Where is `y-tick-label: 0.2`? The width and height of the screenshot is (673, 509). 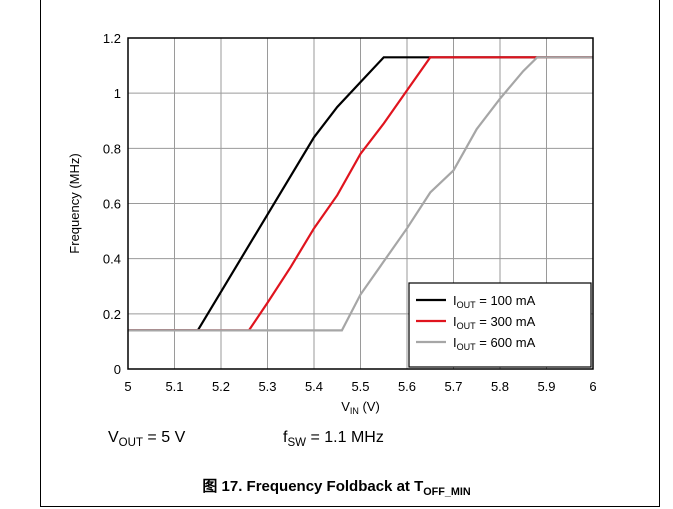
y-tick-label: 0.2 is located at coordinates (112, 314).